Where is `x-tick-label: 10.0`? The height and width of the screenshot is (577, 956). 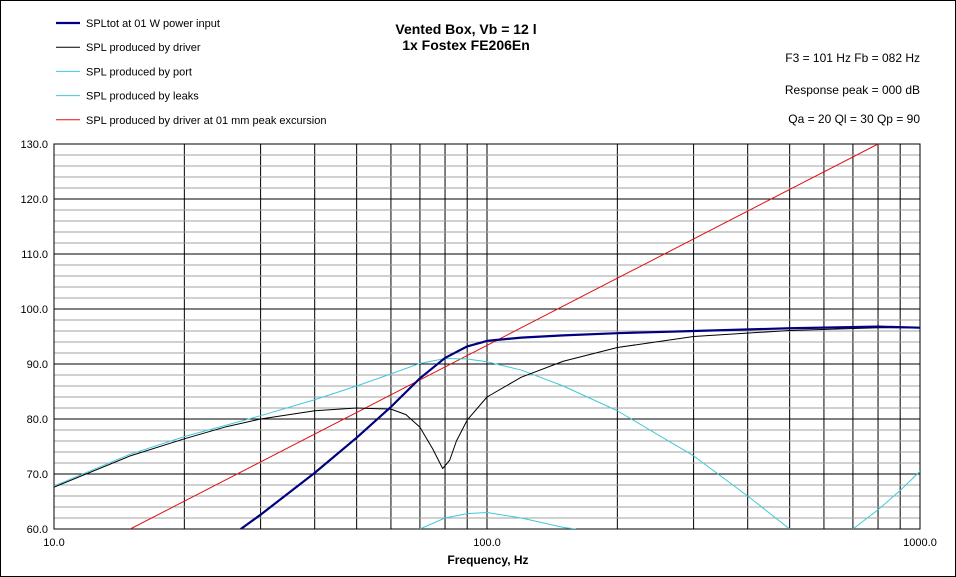 x-tick-label: 10.0 is located at coordinates (53, 543).